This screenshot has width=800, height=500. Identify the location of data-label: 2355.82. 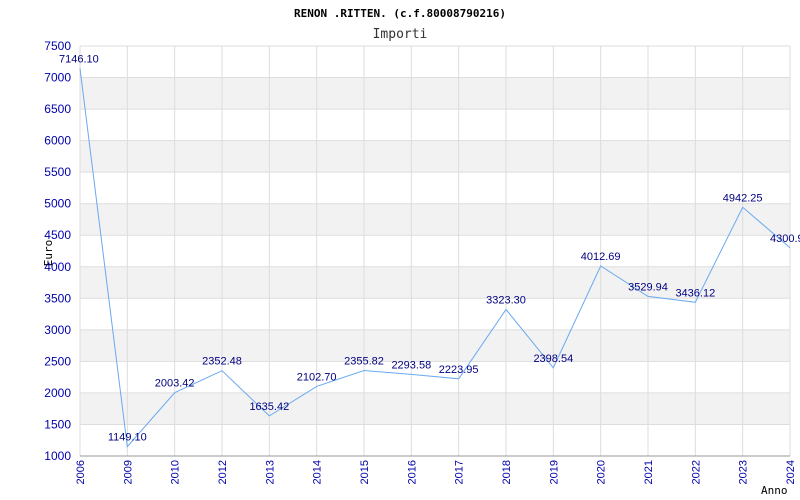
(364, 361).